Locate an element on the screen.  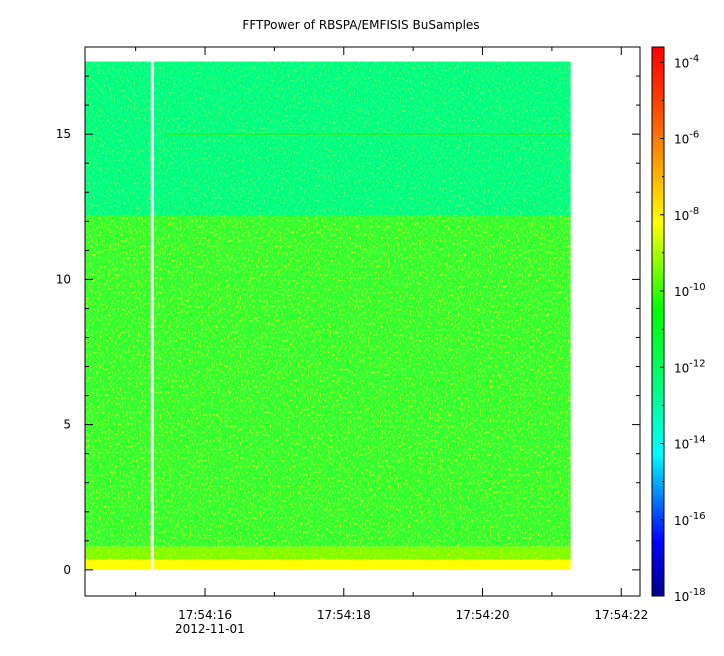
y-tick-label: 5 is located at coordinates (67, 425).